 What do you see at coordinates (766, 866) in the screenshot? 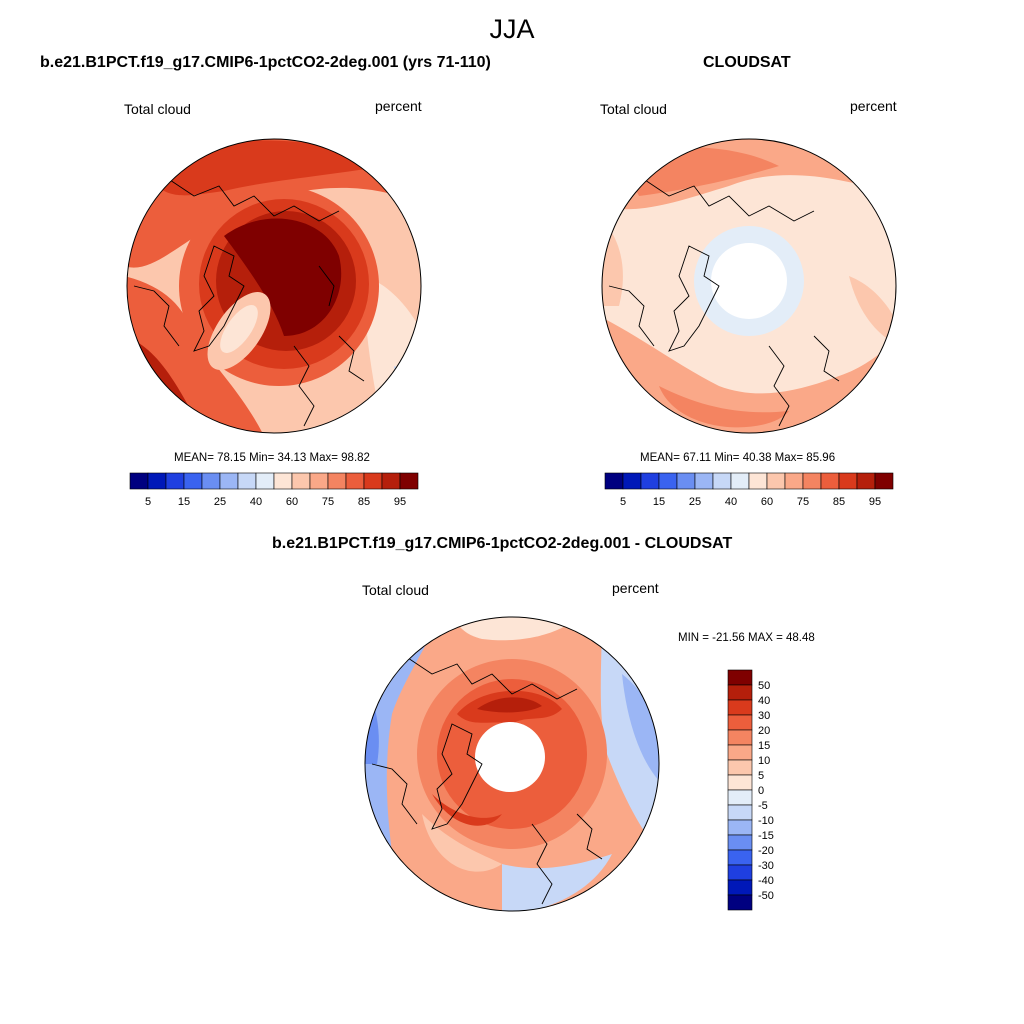
I see `panel3-colorbar-tick-label: -30` at bounding box center [766, 866].